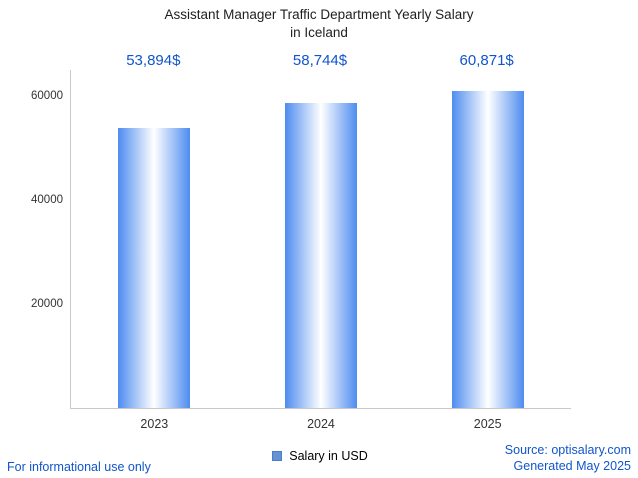 The width and height of the screenshot is (638, 478). I want to click on value-labels-row: 53,894$ 58,744$ 60,871$, so click(320, 63).